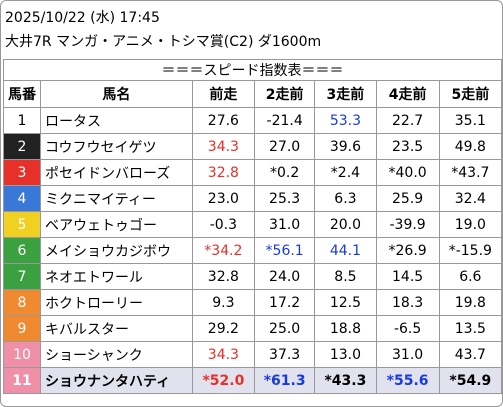 This screenshot has height=407, width=503. I want to click on horse-name: ベアウェトゥゴー, so click(116, 224).